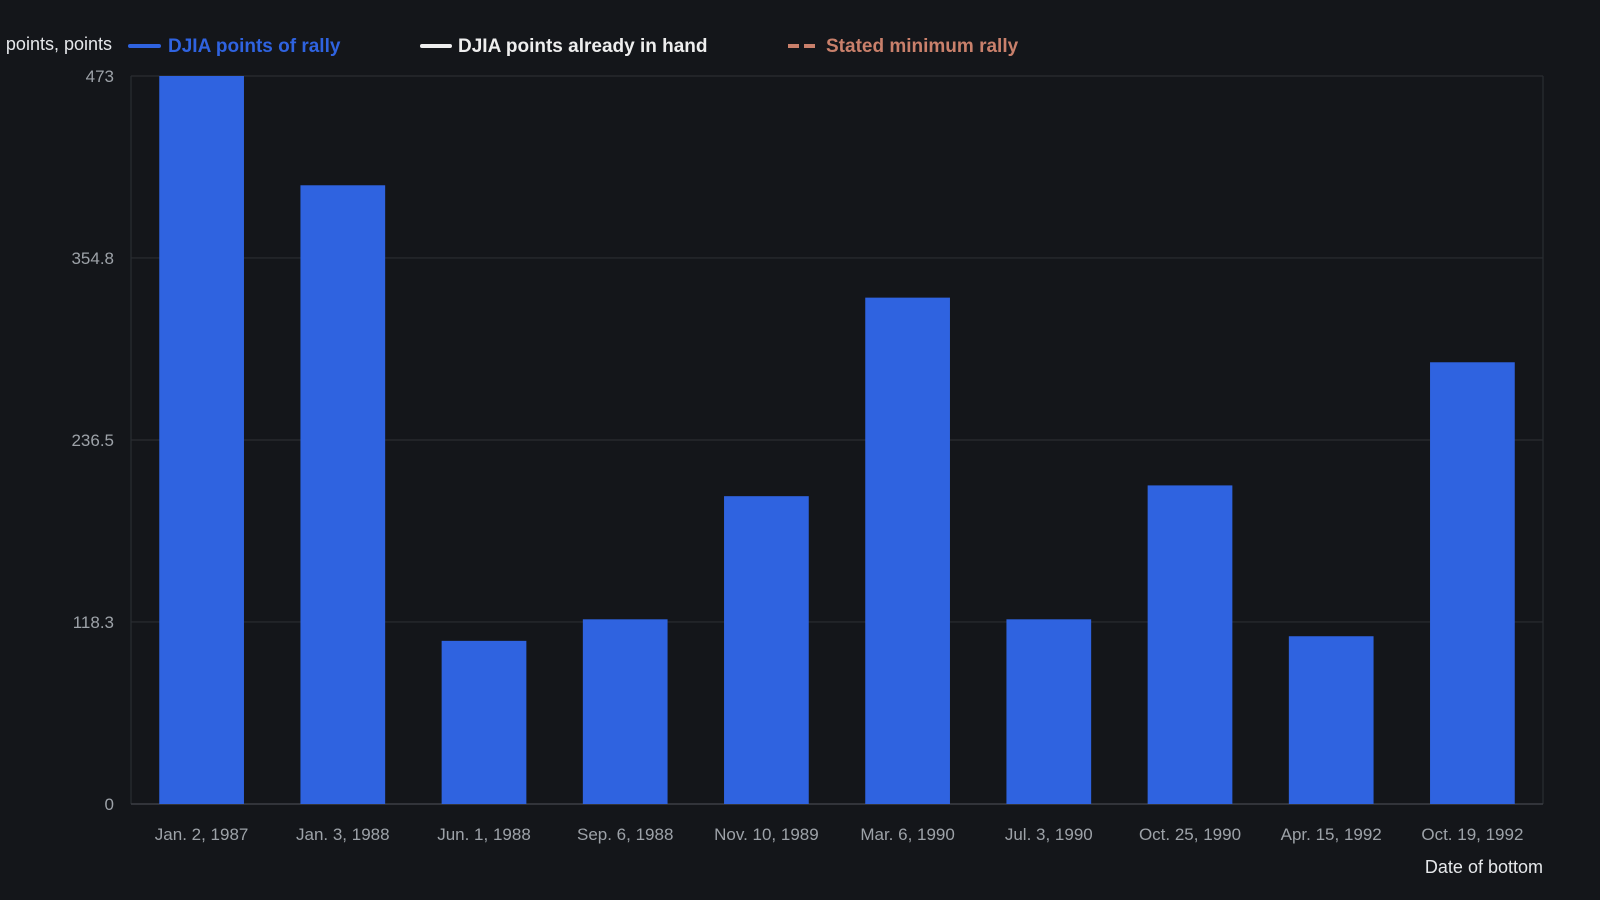  I want to click on y-tick-label: 236.5, so click(92, 440).